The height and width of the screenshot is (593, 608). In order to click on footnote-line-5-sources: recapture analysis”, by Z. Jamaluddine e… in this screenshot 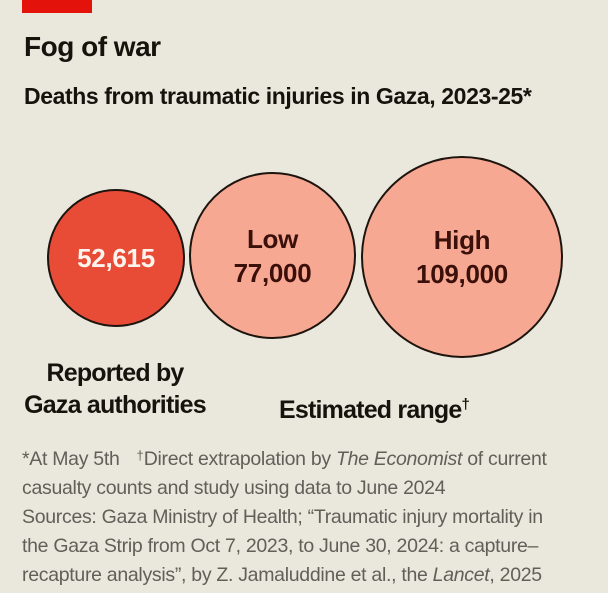, I will do `click(309, 575)`.